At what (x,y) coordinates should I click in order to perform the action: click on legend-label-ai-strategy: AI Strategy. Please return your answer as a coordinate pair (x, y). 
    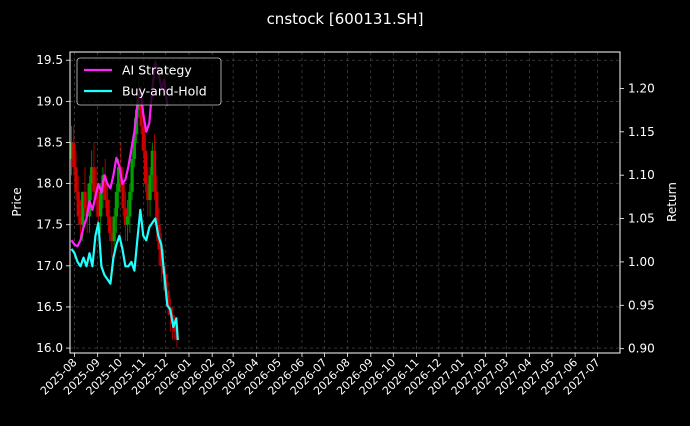
    Looking at the image, I should click on (157, 70).